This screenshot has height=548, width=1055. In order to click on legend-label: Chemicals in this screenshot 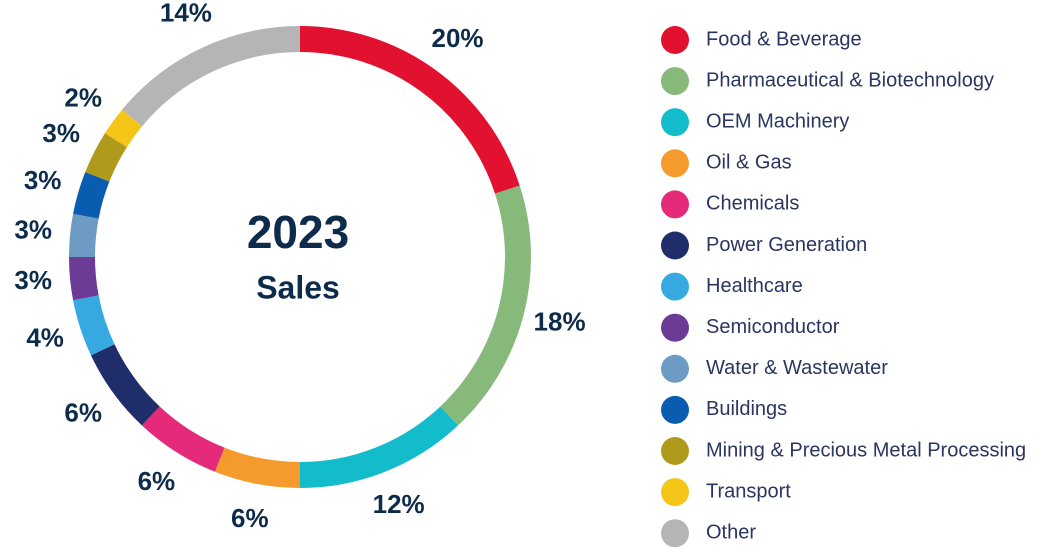, I will do `click(752, 204)`.